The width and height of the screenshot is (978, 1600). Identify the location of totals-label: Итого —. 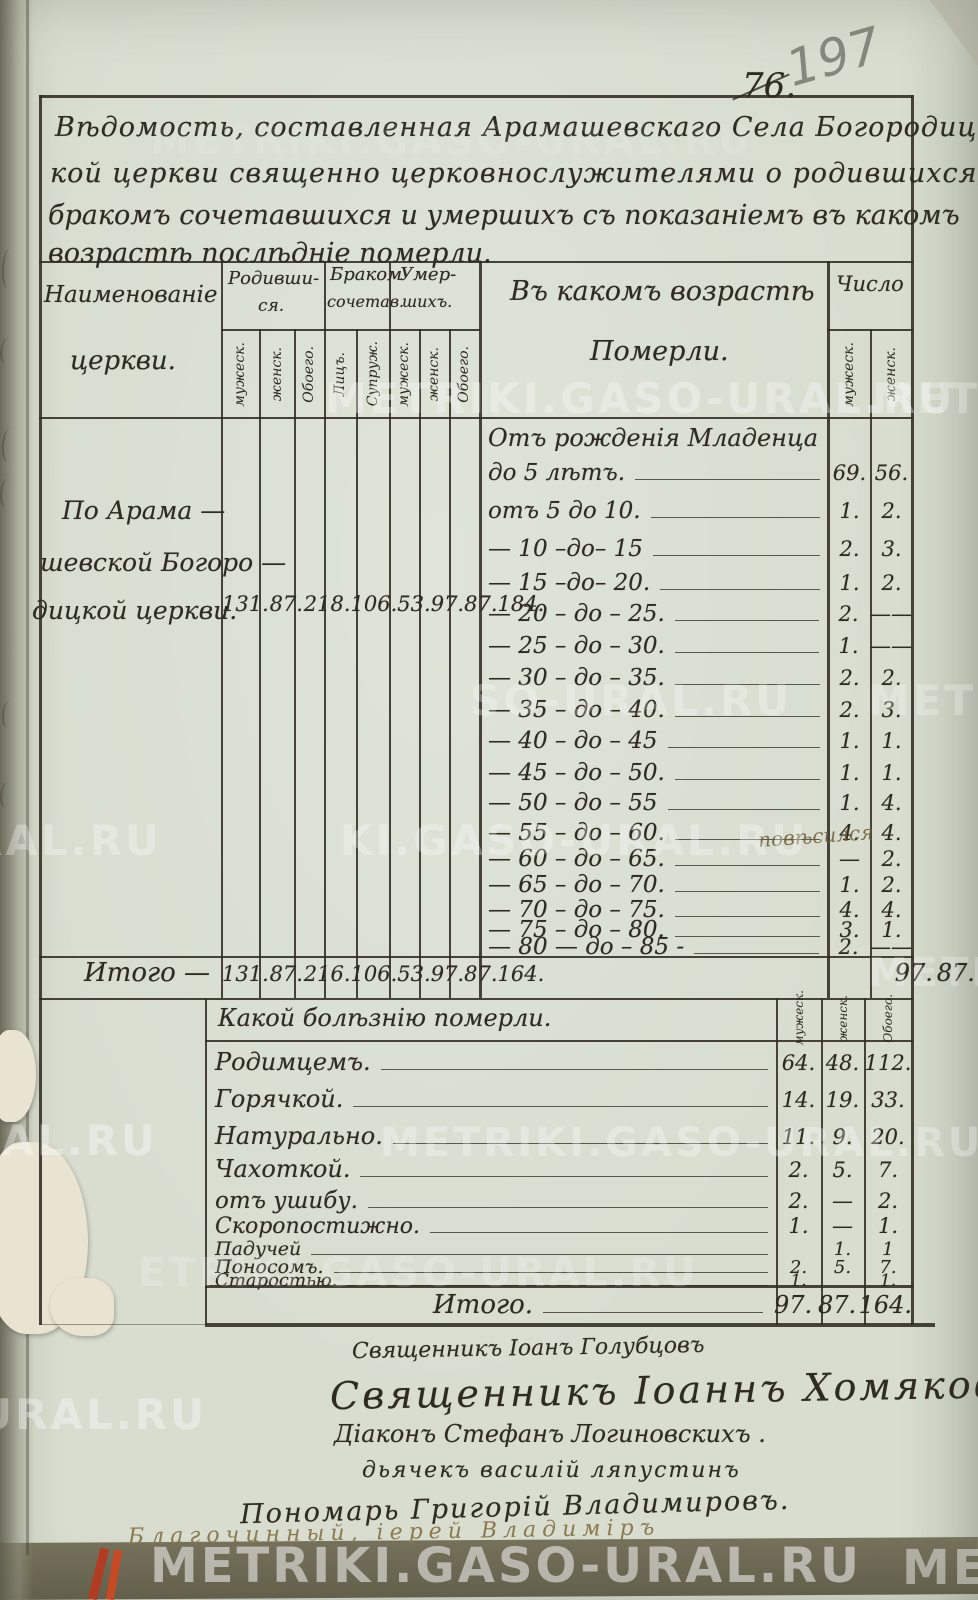
(147, 973).